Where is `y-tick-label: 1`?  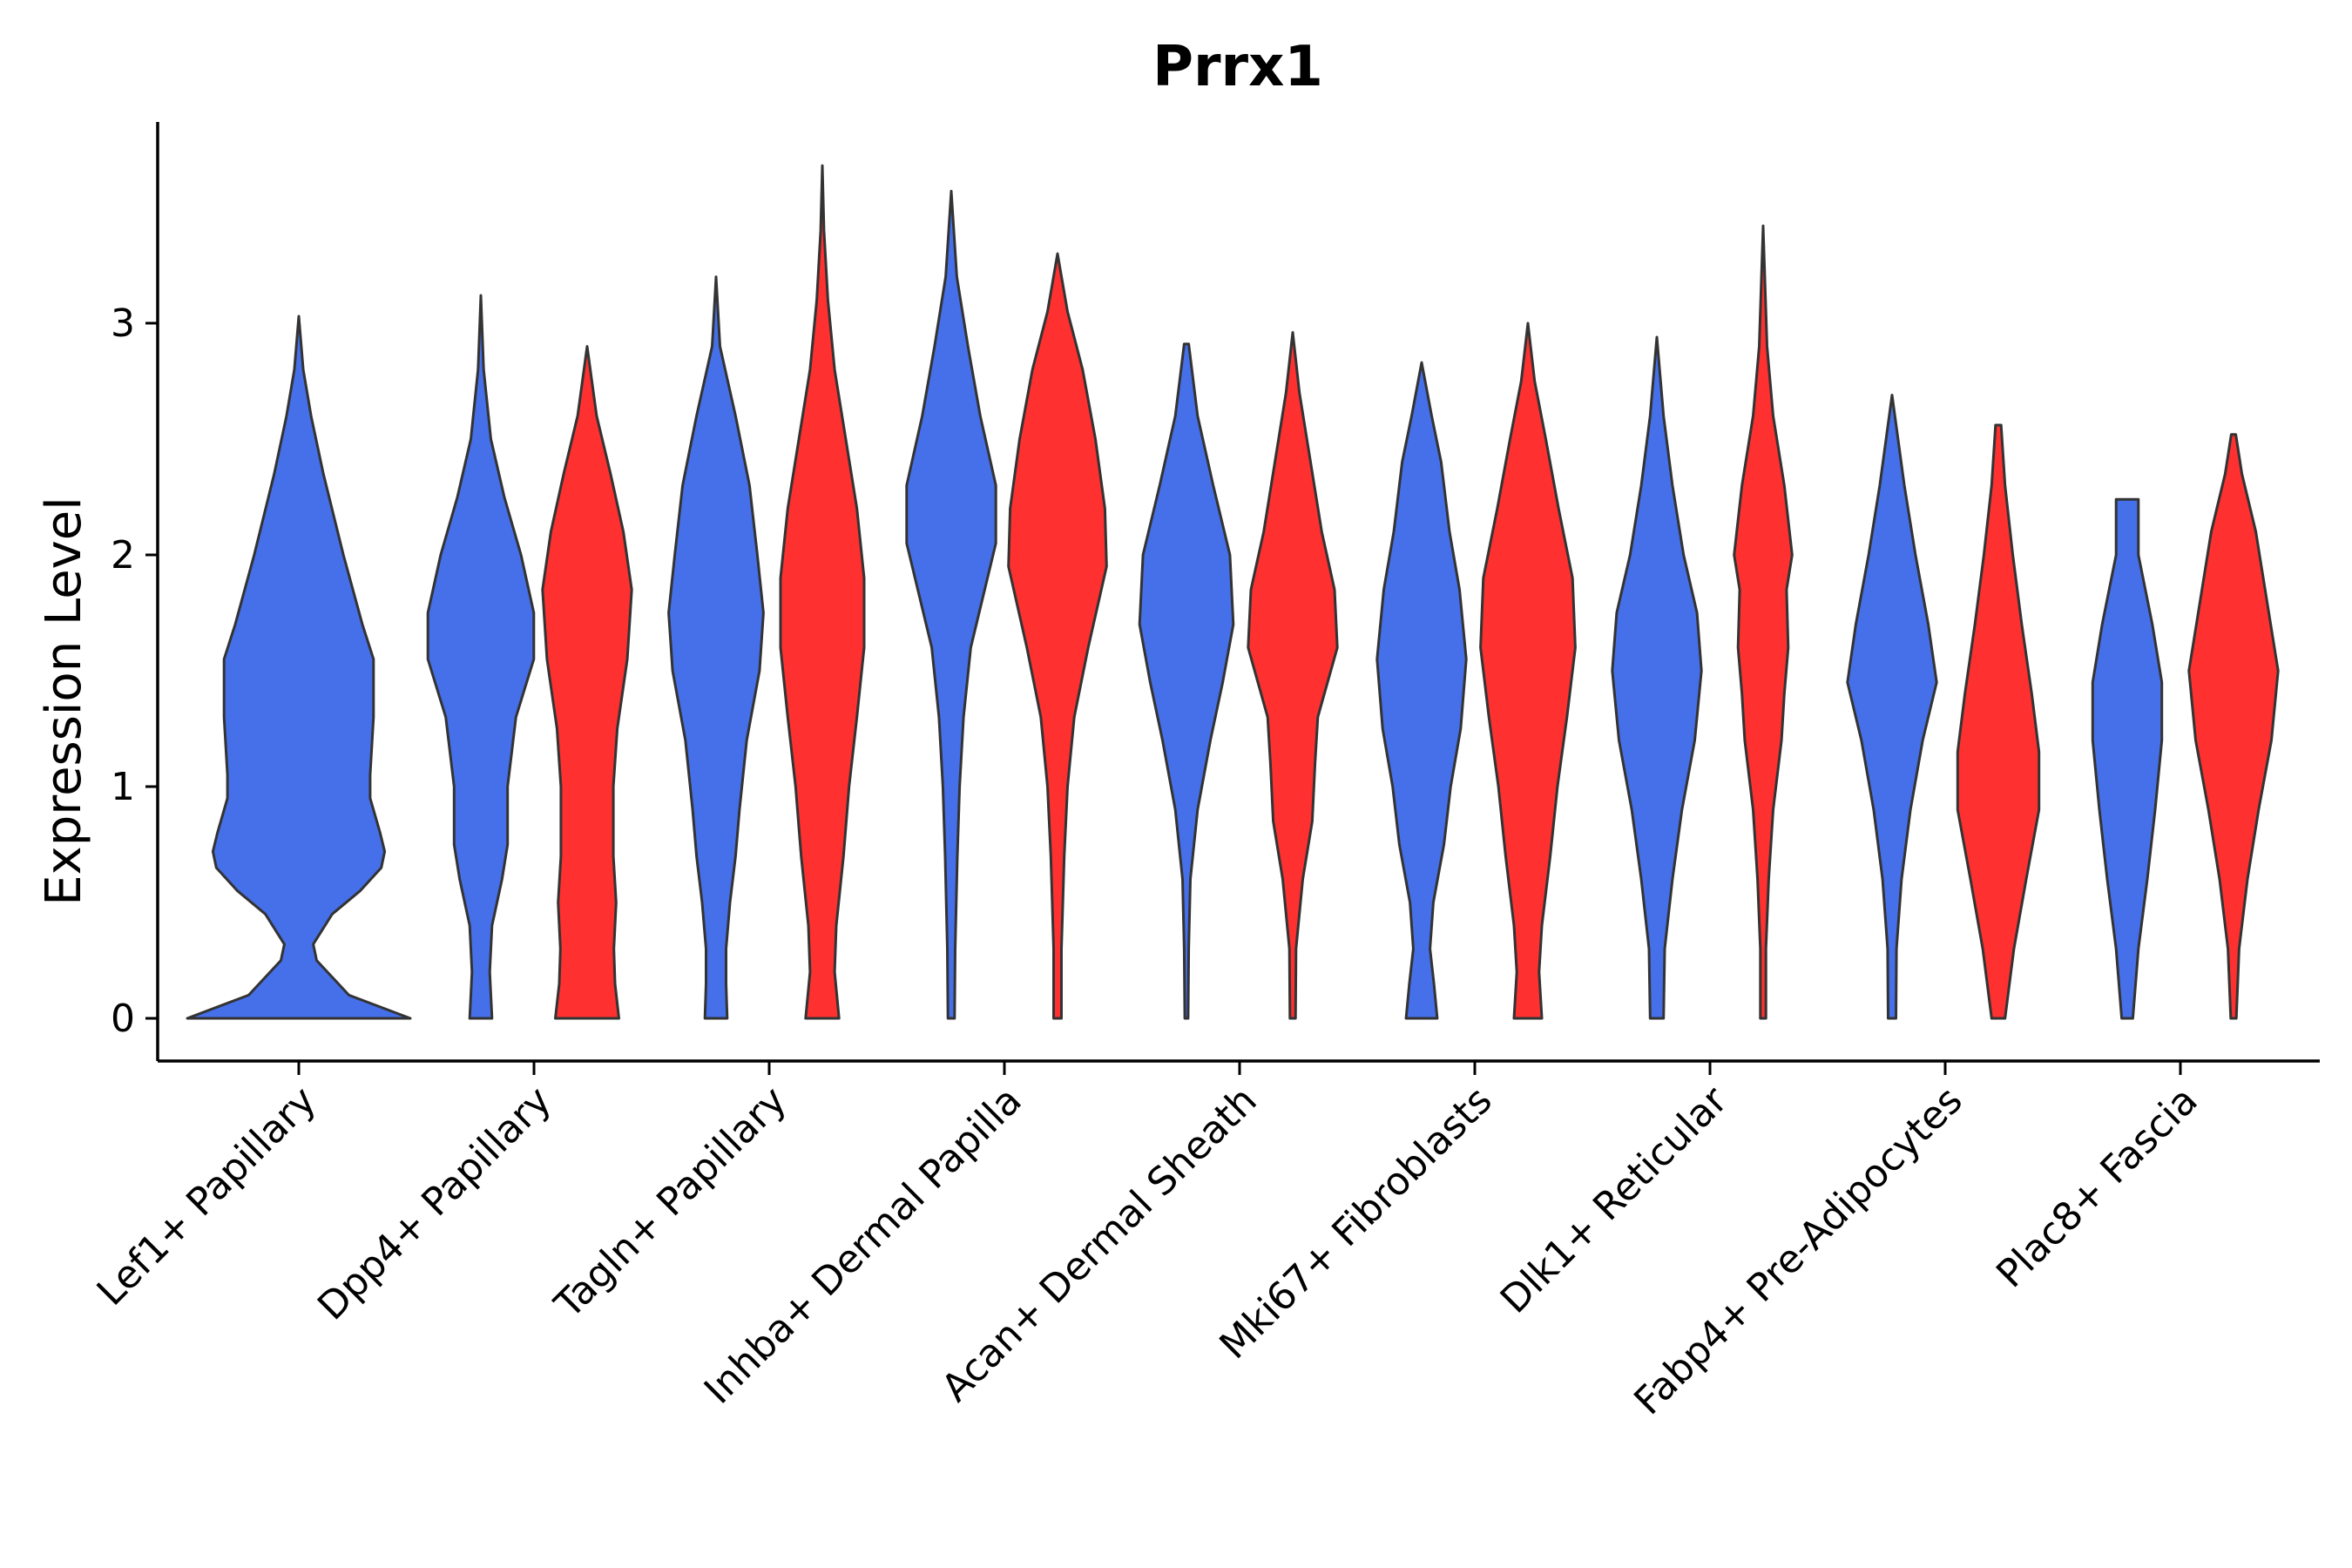 y-tick-label: 1 is located at coordinates (123, 787).